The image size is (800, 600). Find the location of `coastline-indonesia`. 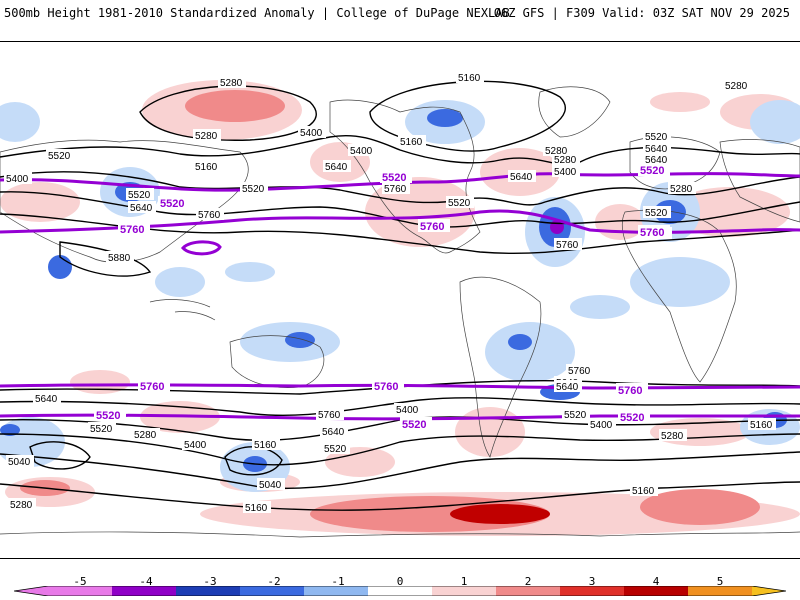

coastline-indonesia is located at coordinates (182, 310).